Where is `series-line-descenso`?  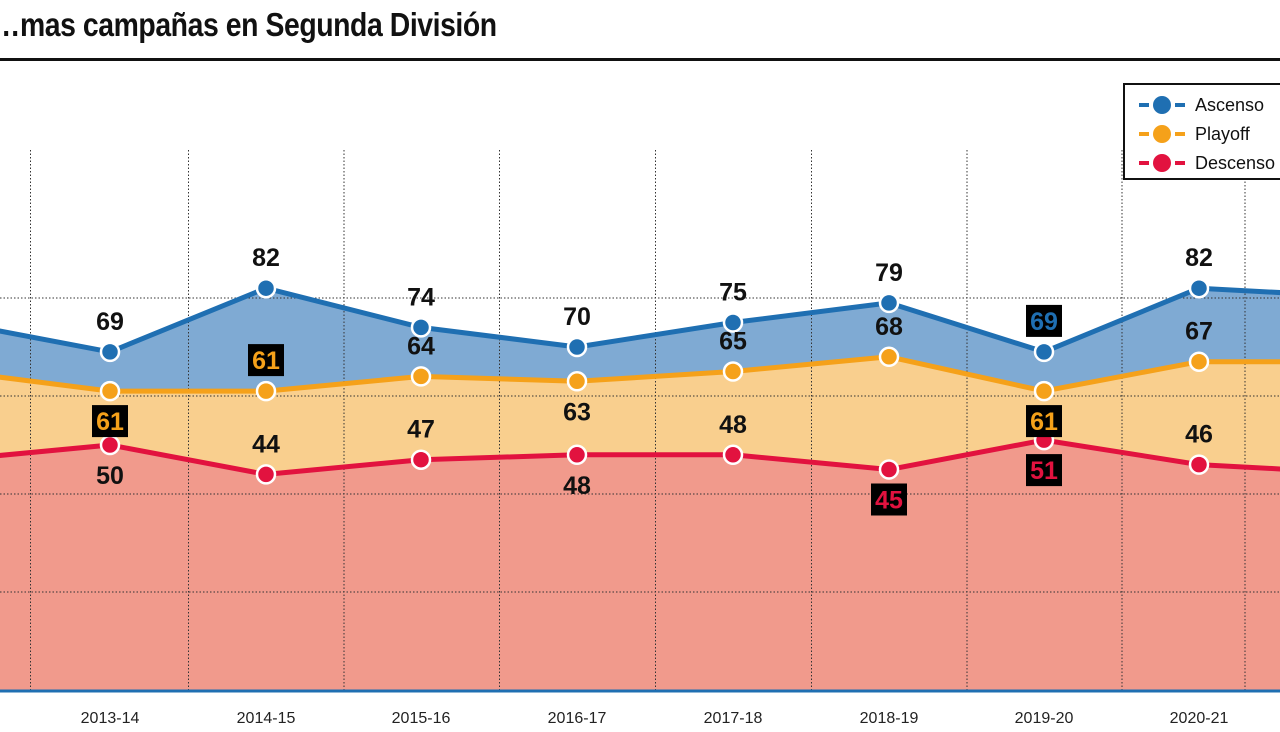 series-line-descenso is located at coordinates (640, 457).